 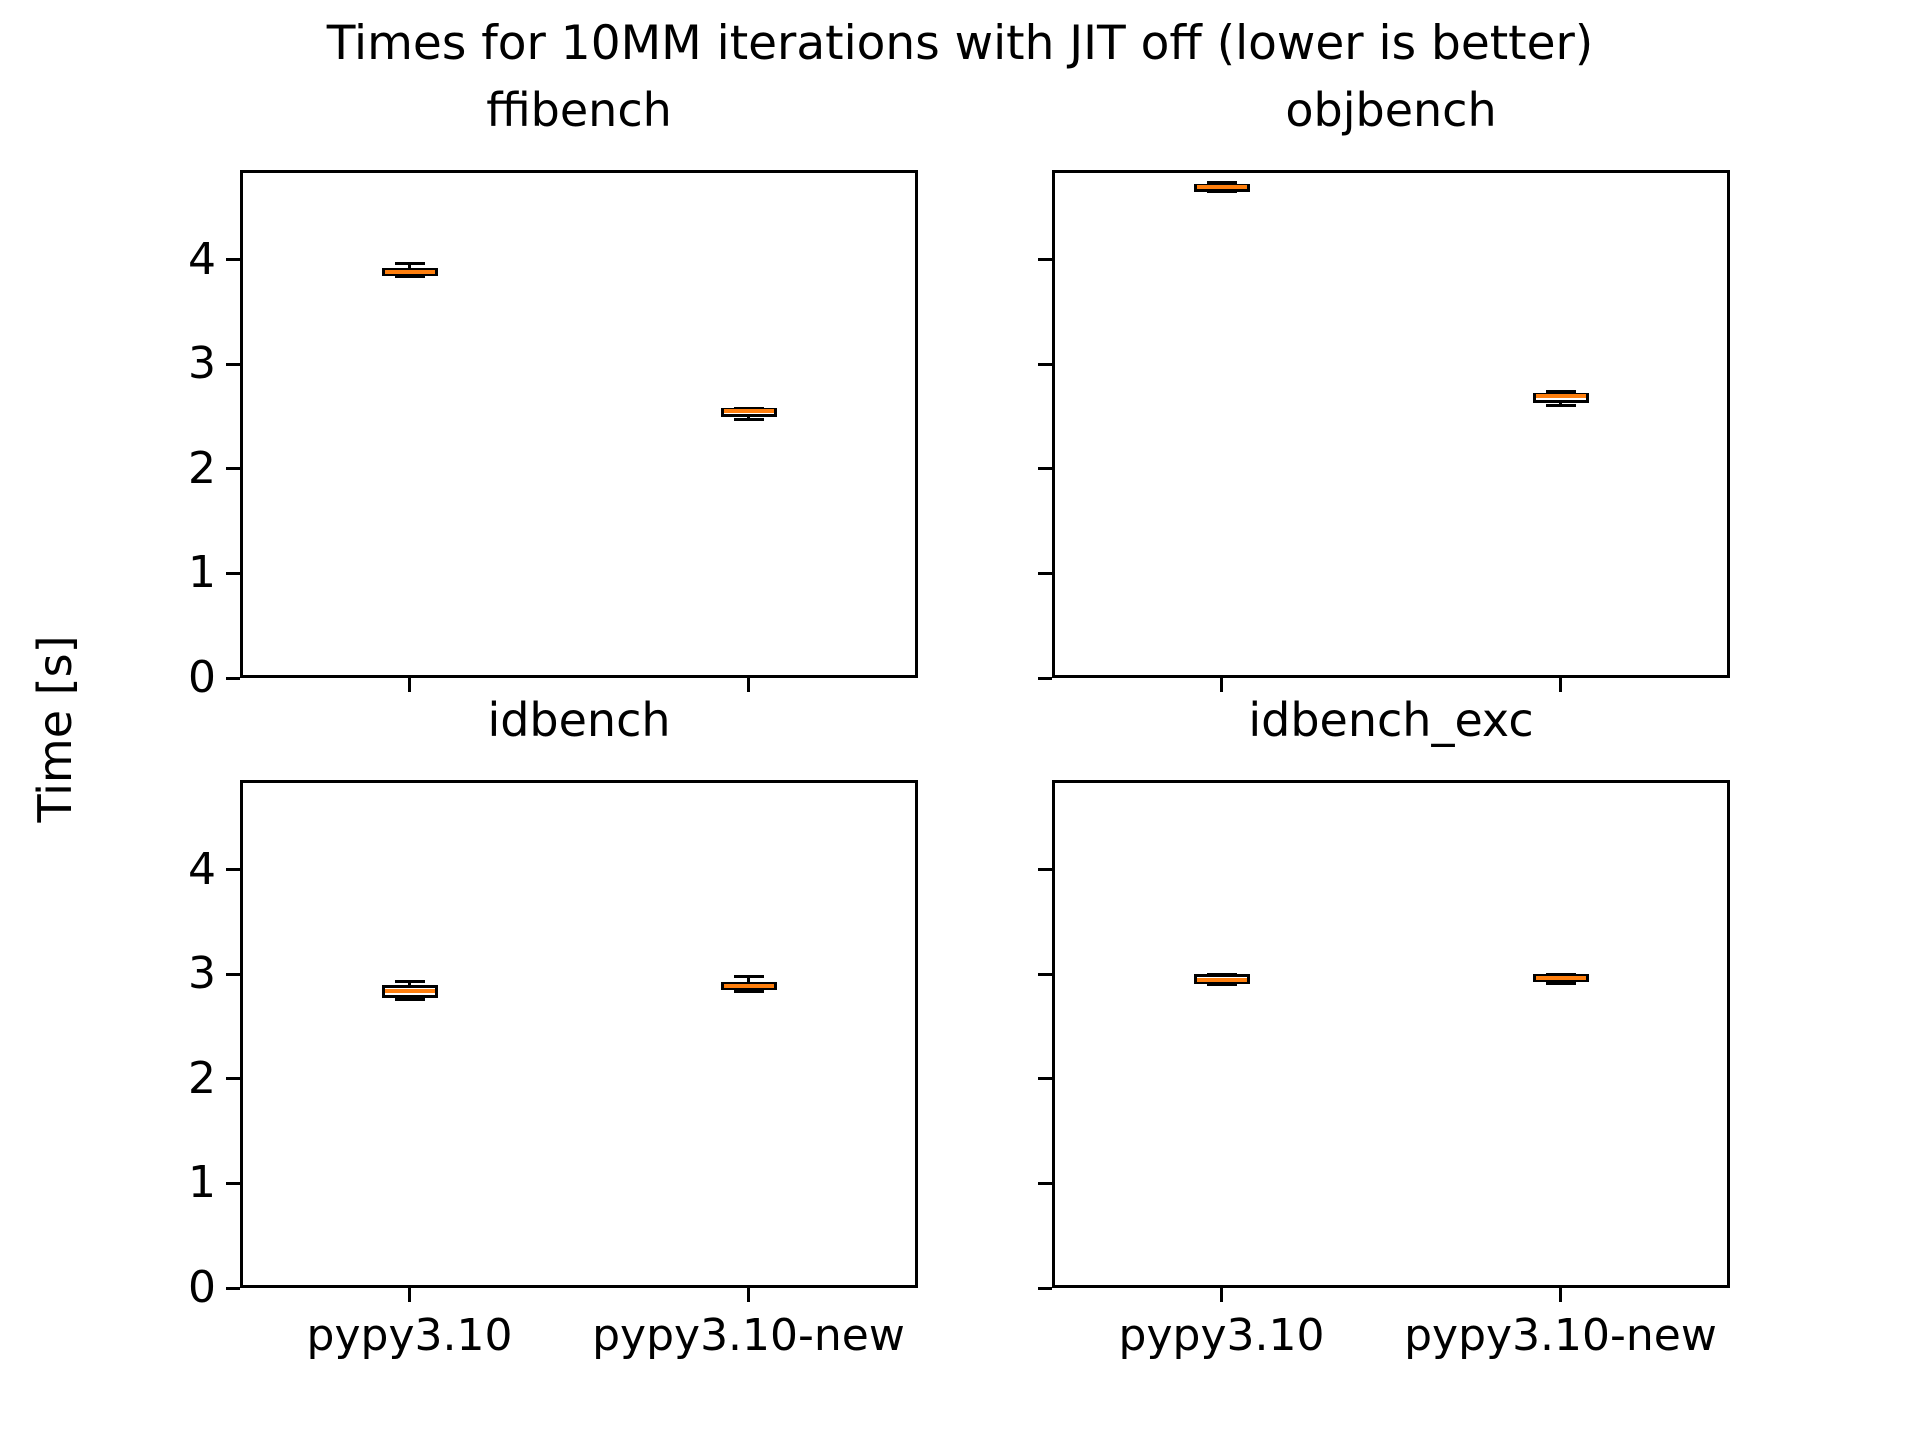 I want to click on y-axis-label: Time [s], so click(x=55, y=729).